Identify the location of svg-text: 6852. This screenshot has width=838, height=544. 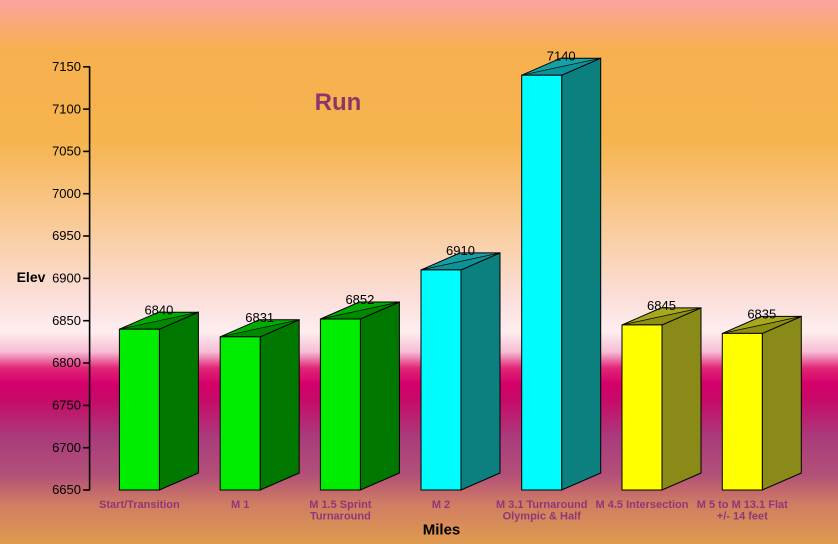
(359, 299).